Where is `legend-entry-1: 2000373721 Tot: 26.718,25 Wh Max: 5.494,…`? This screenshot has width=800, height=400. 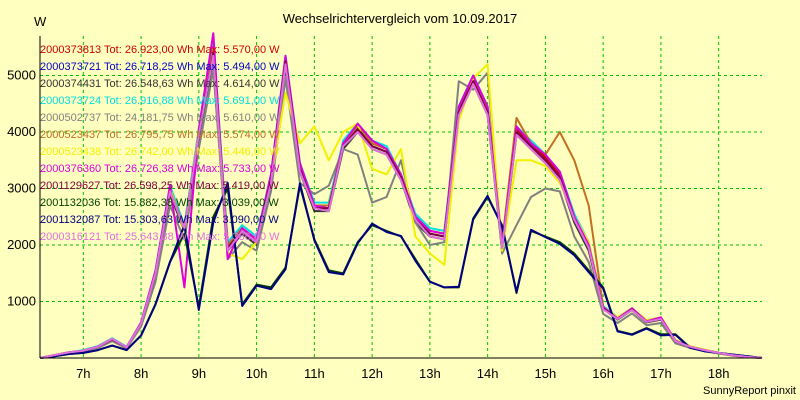
legend-entry-1: 2000373721 Tot: 26.718,25 Wh Max: 5.494,… is located at coordinates (160, 67).